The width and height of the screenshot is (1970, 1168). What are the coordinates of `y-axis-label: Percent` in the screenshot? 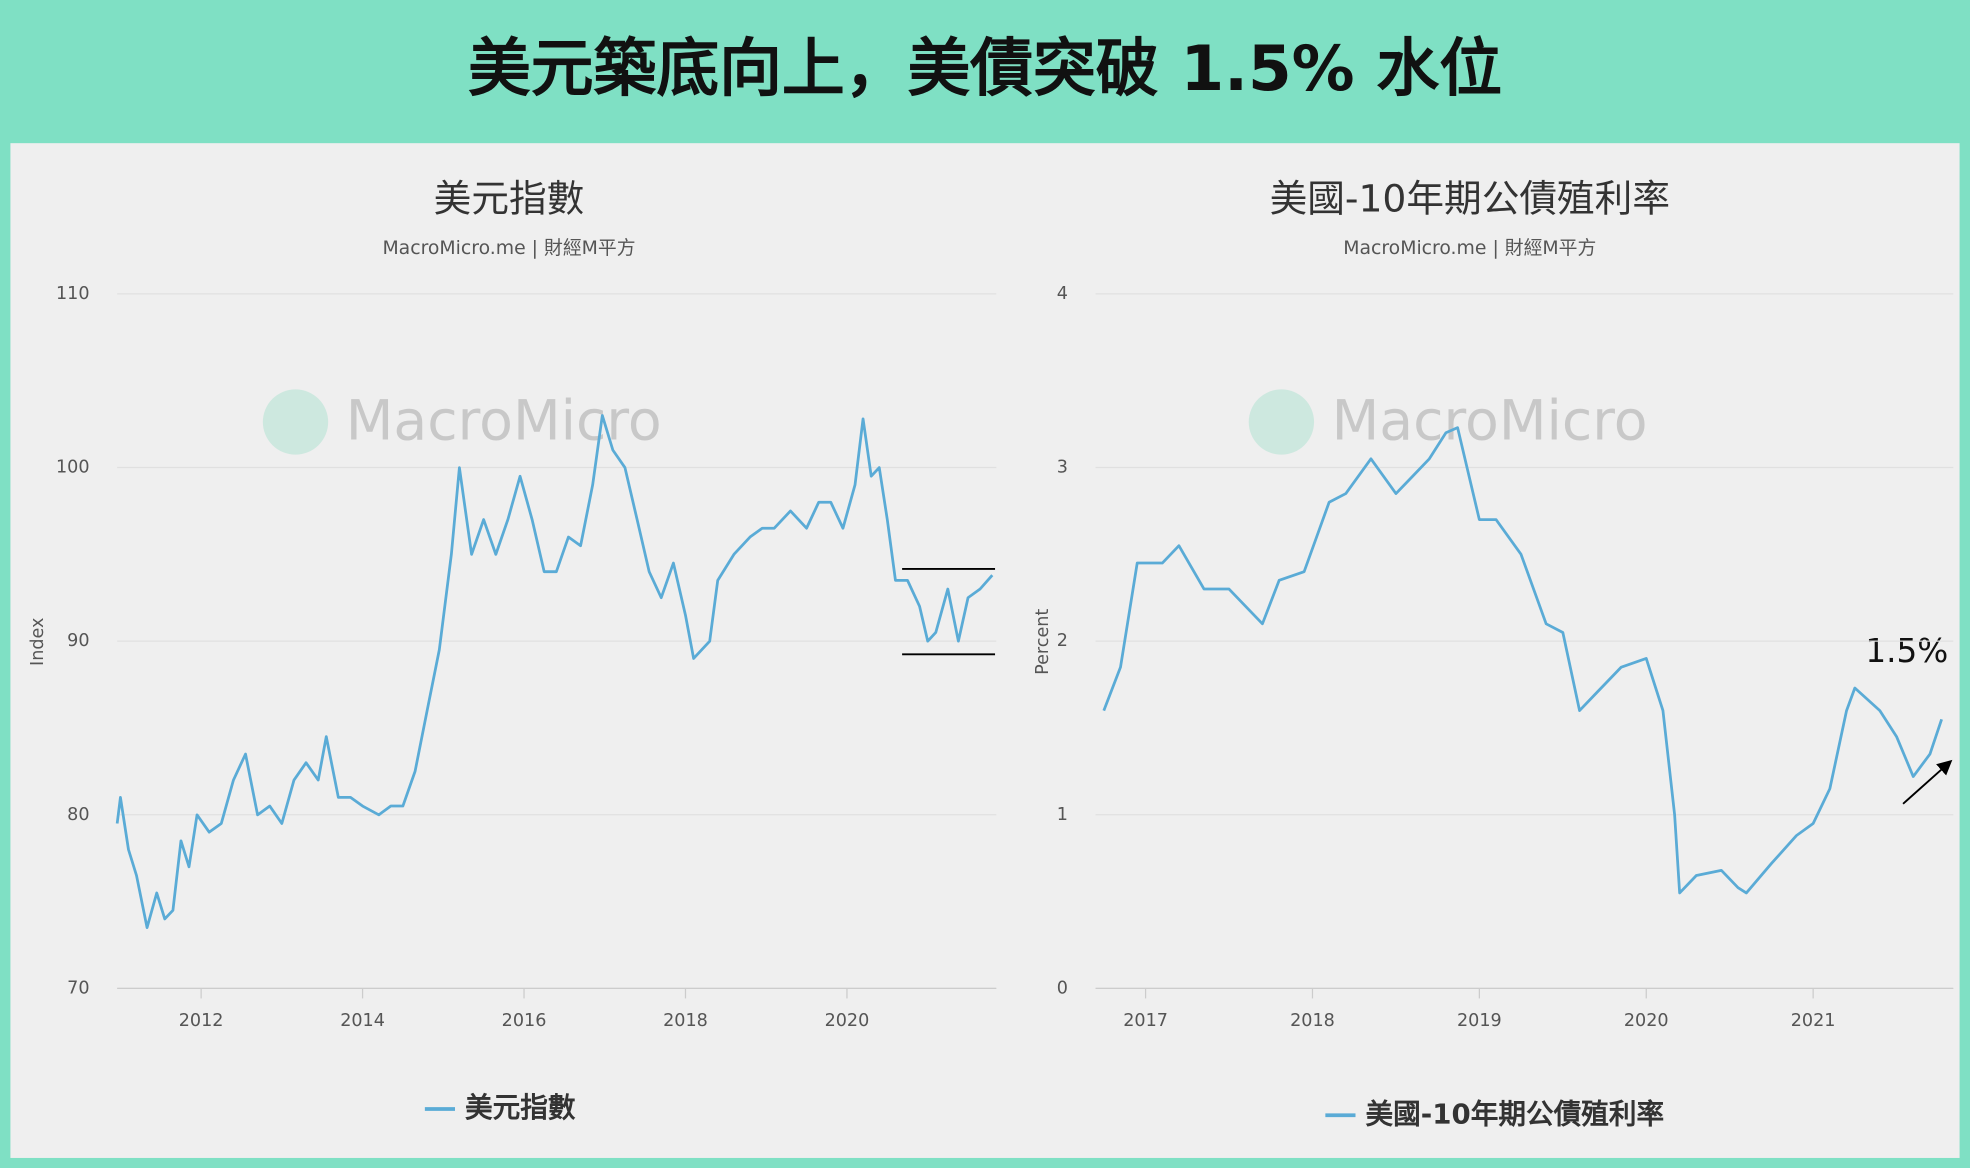 It's located at (1043, 642).